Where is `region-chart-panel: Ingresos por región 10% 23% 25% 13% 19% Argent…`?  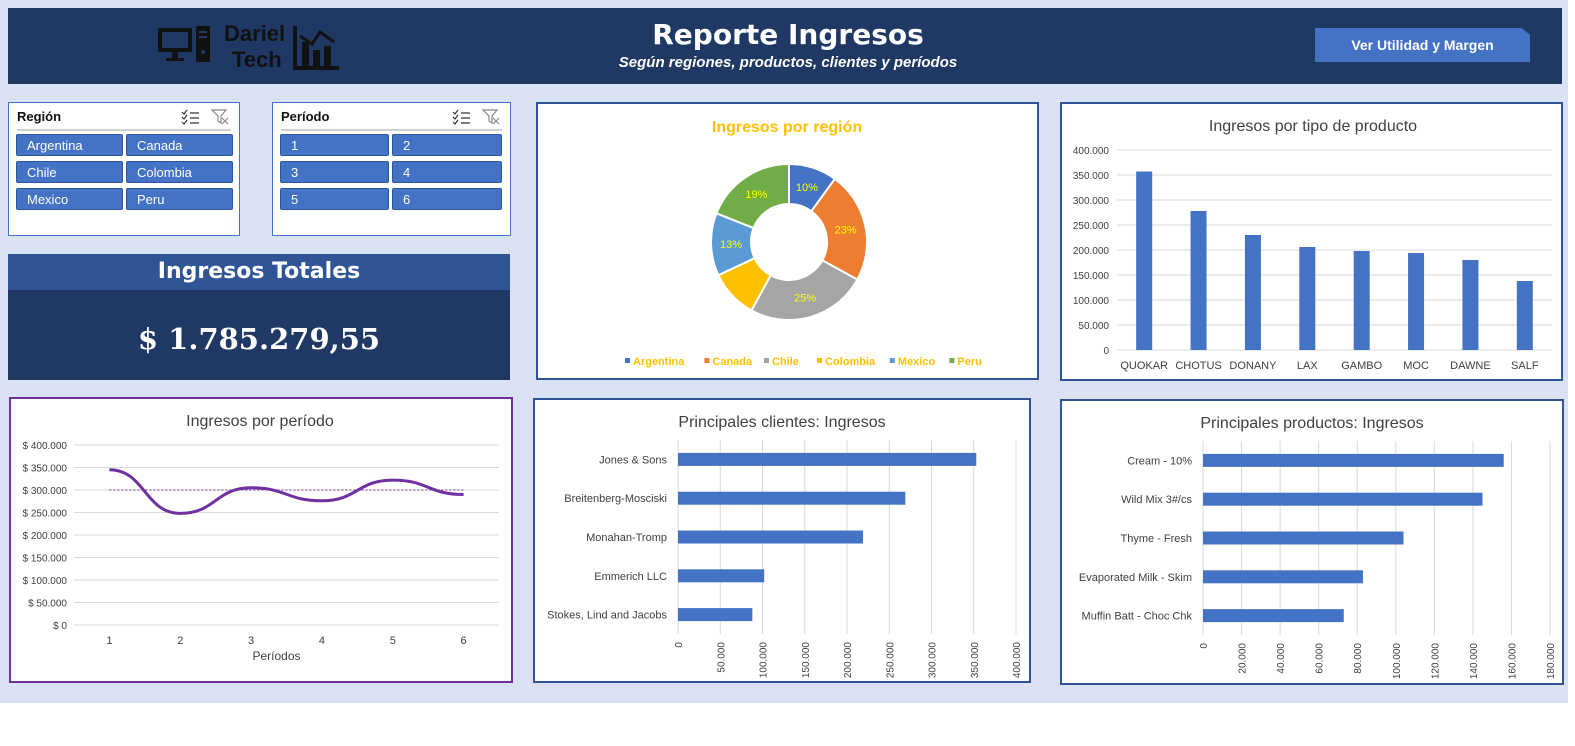 region-chart-panel: Ingresos por región 10% 23% 25% 13% 19% Argent… is located at coordinates (787, 241).